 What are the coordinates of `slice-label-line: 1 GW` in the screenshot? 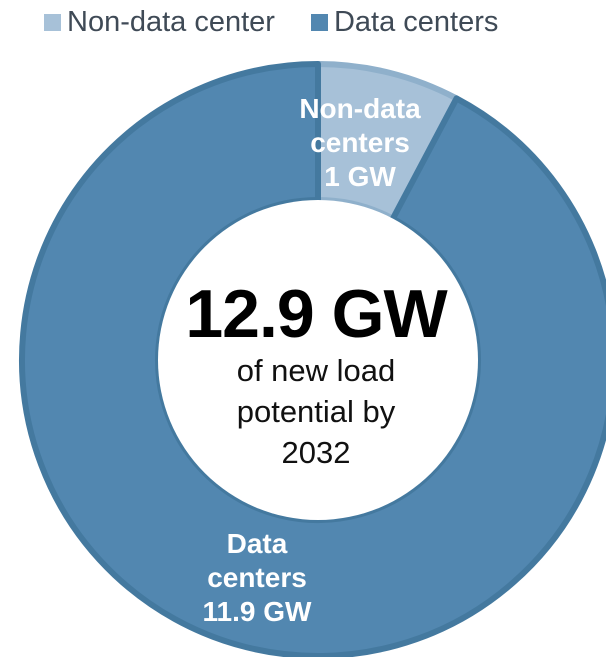 It's located at (360, 176).